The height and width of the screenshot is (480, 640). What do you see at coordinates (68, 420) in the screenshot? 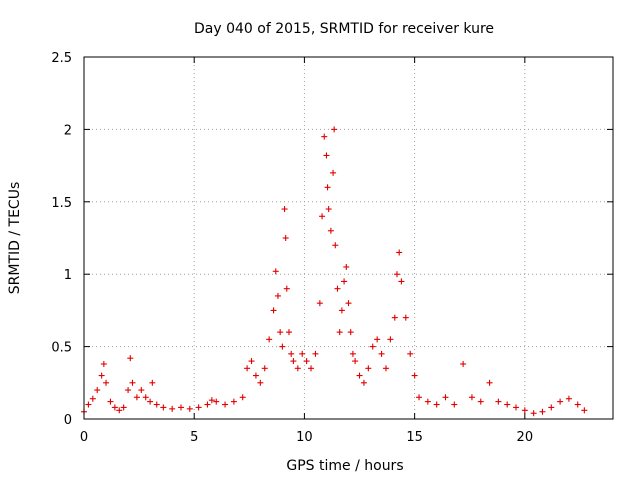
I see `y-tick-label: 0` at bounding box center [68, 420].